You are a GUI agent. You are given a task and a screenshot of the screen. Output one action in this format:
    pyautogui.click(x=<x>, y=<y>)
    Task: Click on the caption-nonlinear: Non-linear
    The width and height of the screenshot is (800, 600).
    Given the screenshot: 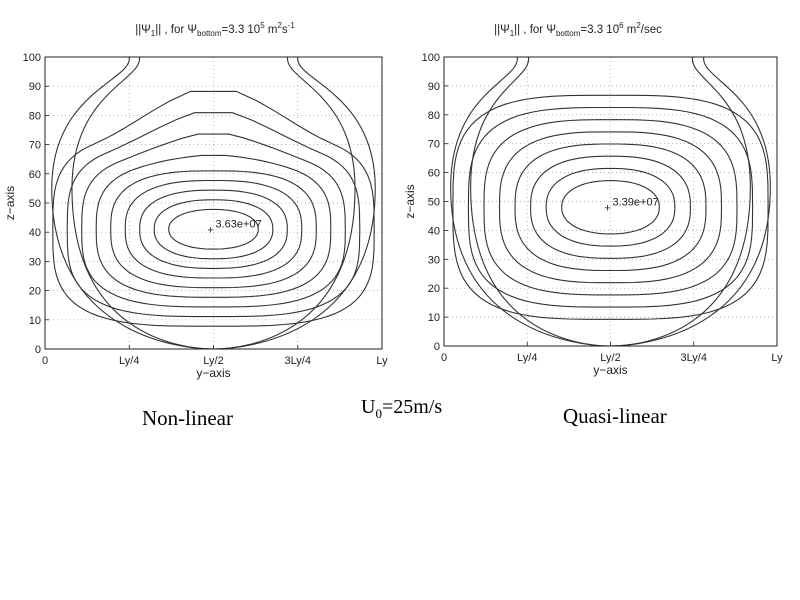 What is the action you would take?
    pyautogui.click(x=187, y=418)
    